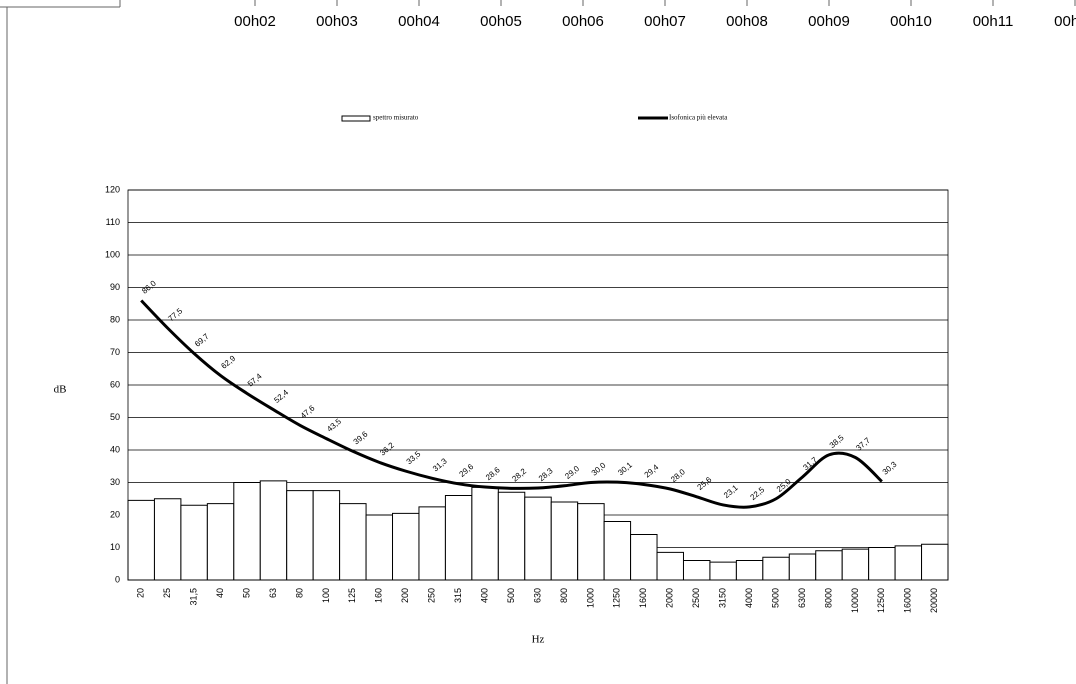 The width and height of the screenshot is (1076, 684). Describe the element at coordinates (194, 597) in the screenshot. I see `x-tick-label: 31,5` at that location.